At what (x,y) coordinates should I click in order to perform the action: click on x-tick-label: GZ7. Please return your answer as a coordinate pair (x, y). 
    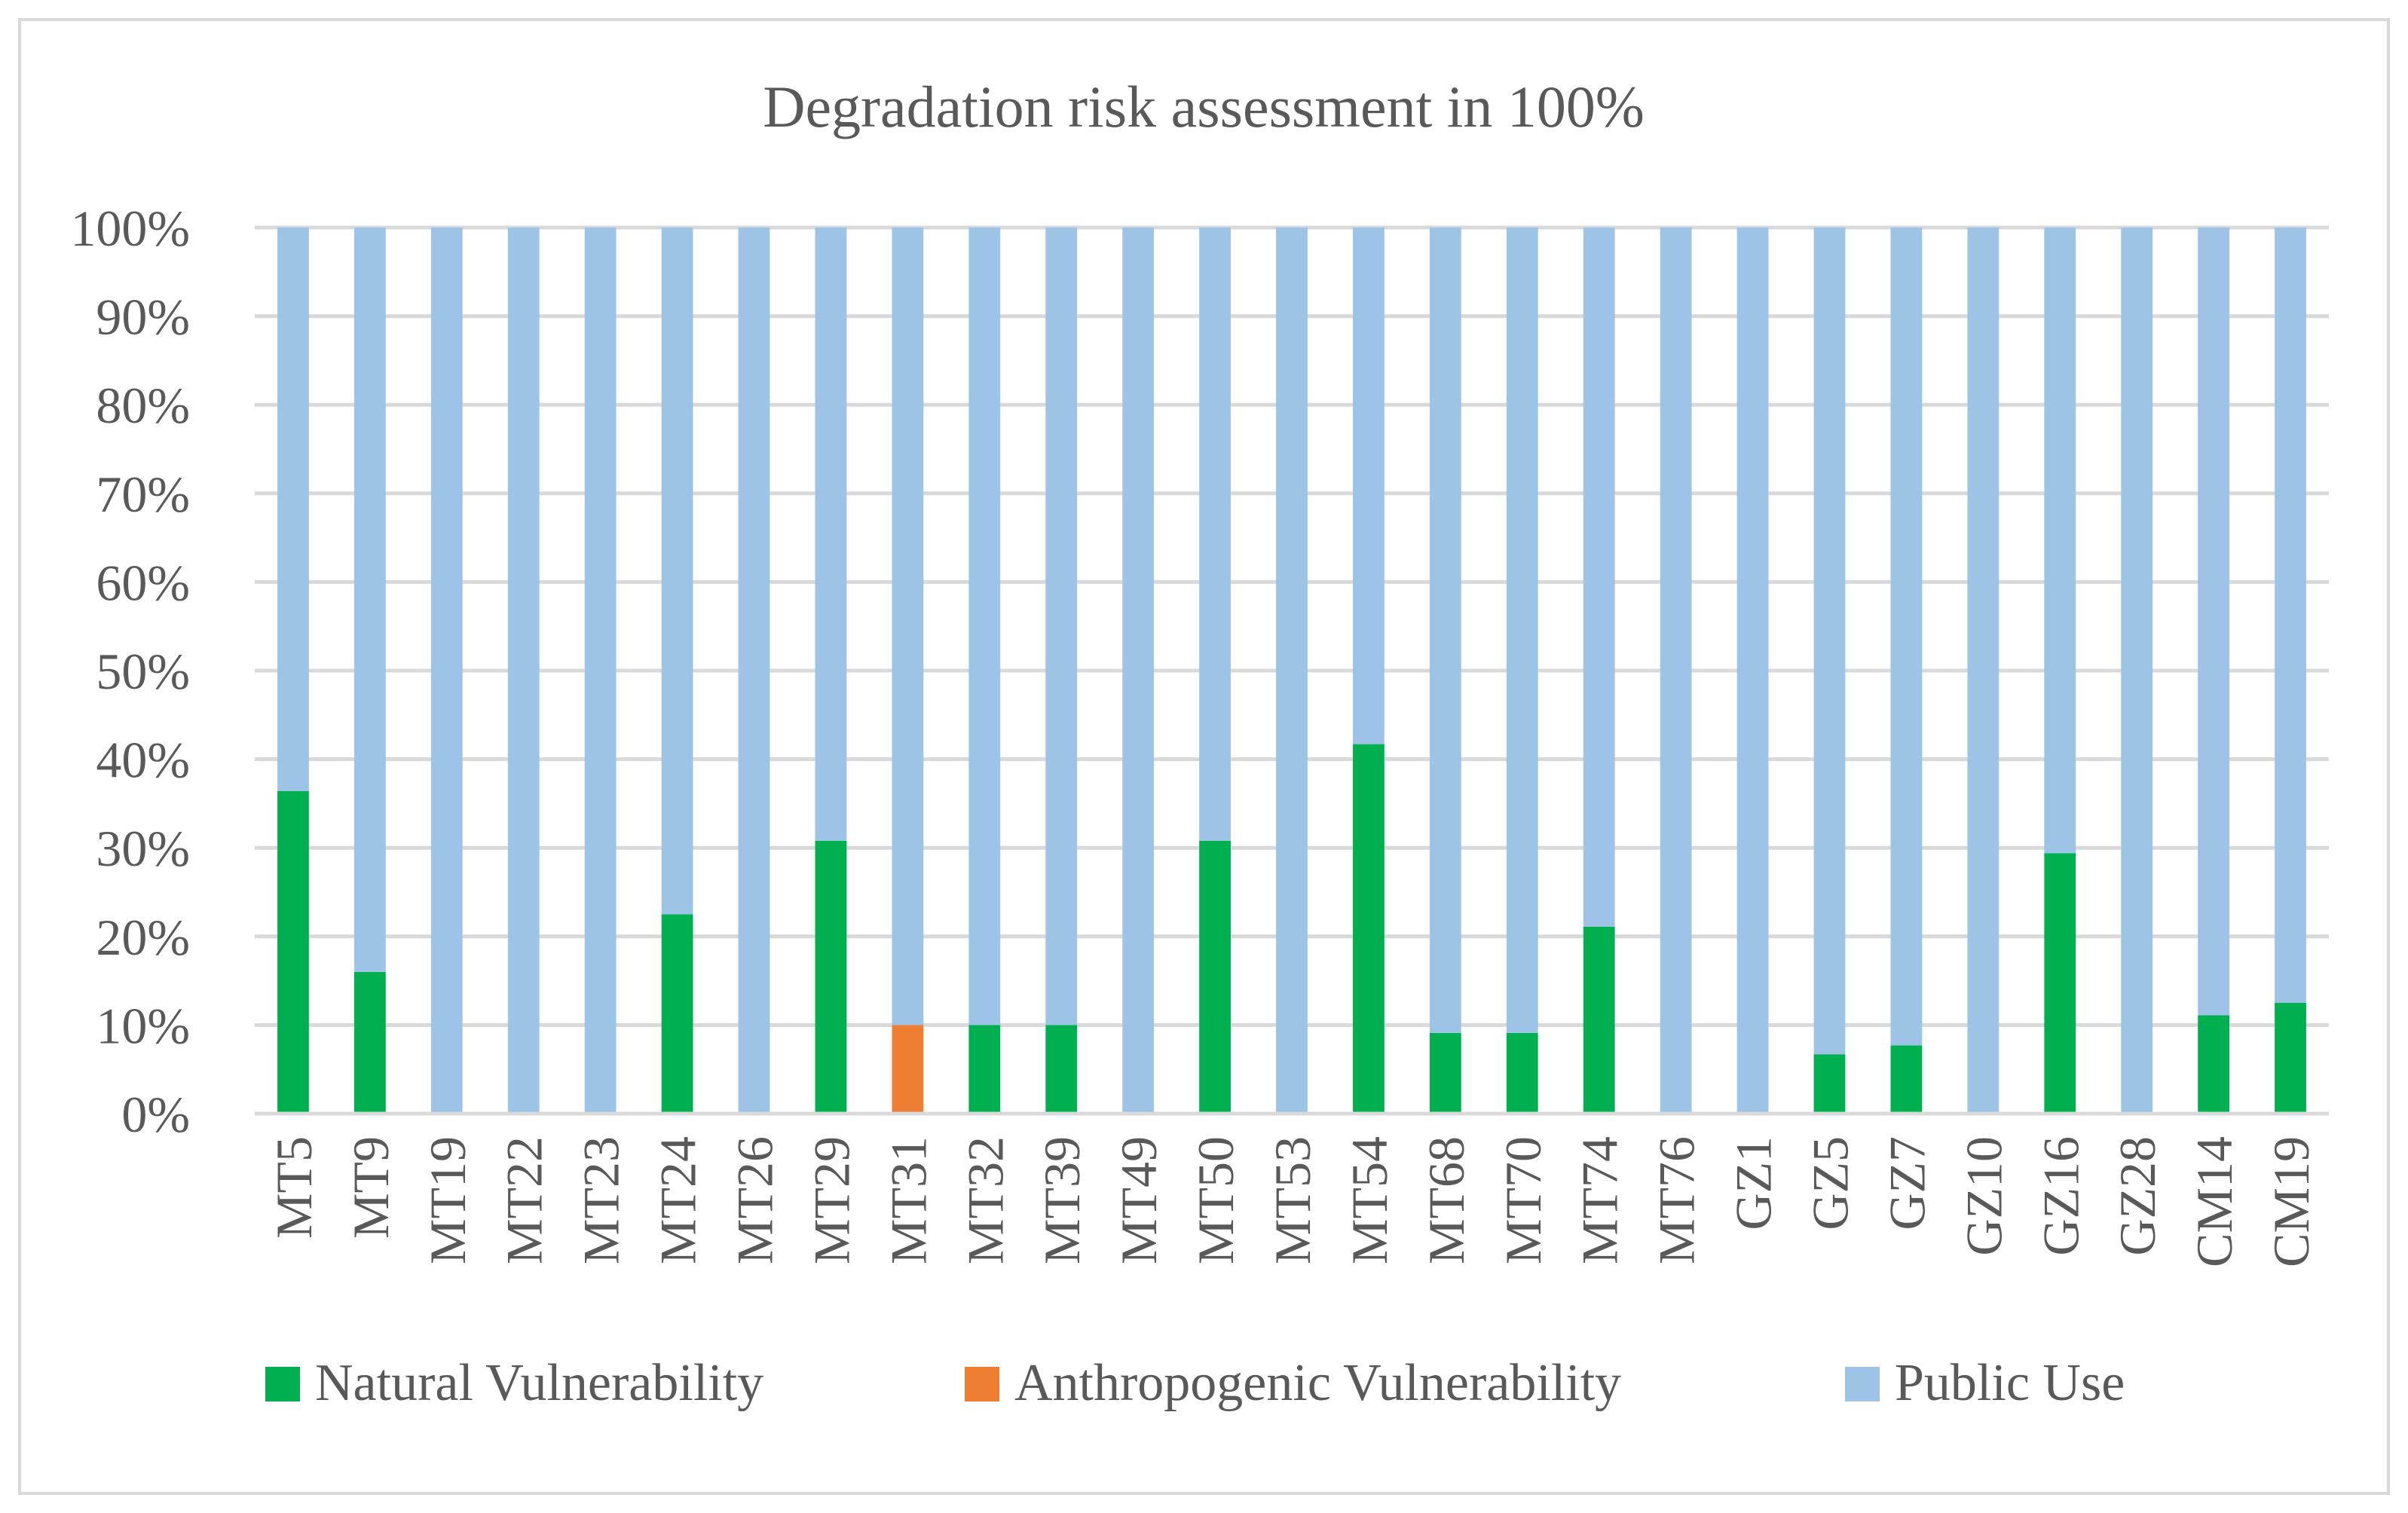
    Looking at the image, I should click on (1907, 1183).